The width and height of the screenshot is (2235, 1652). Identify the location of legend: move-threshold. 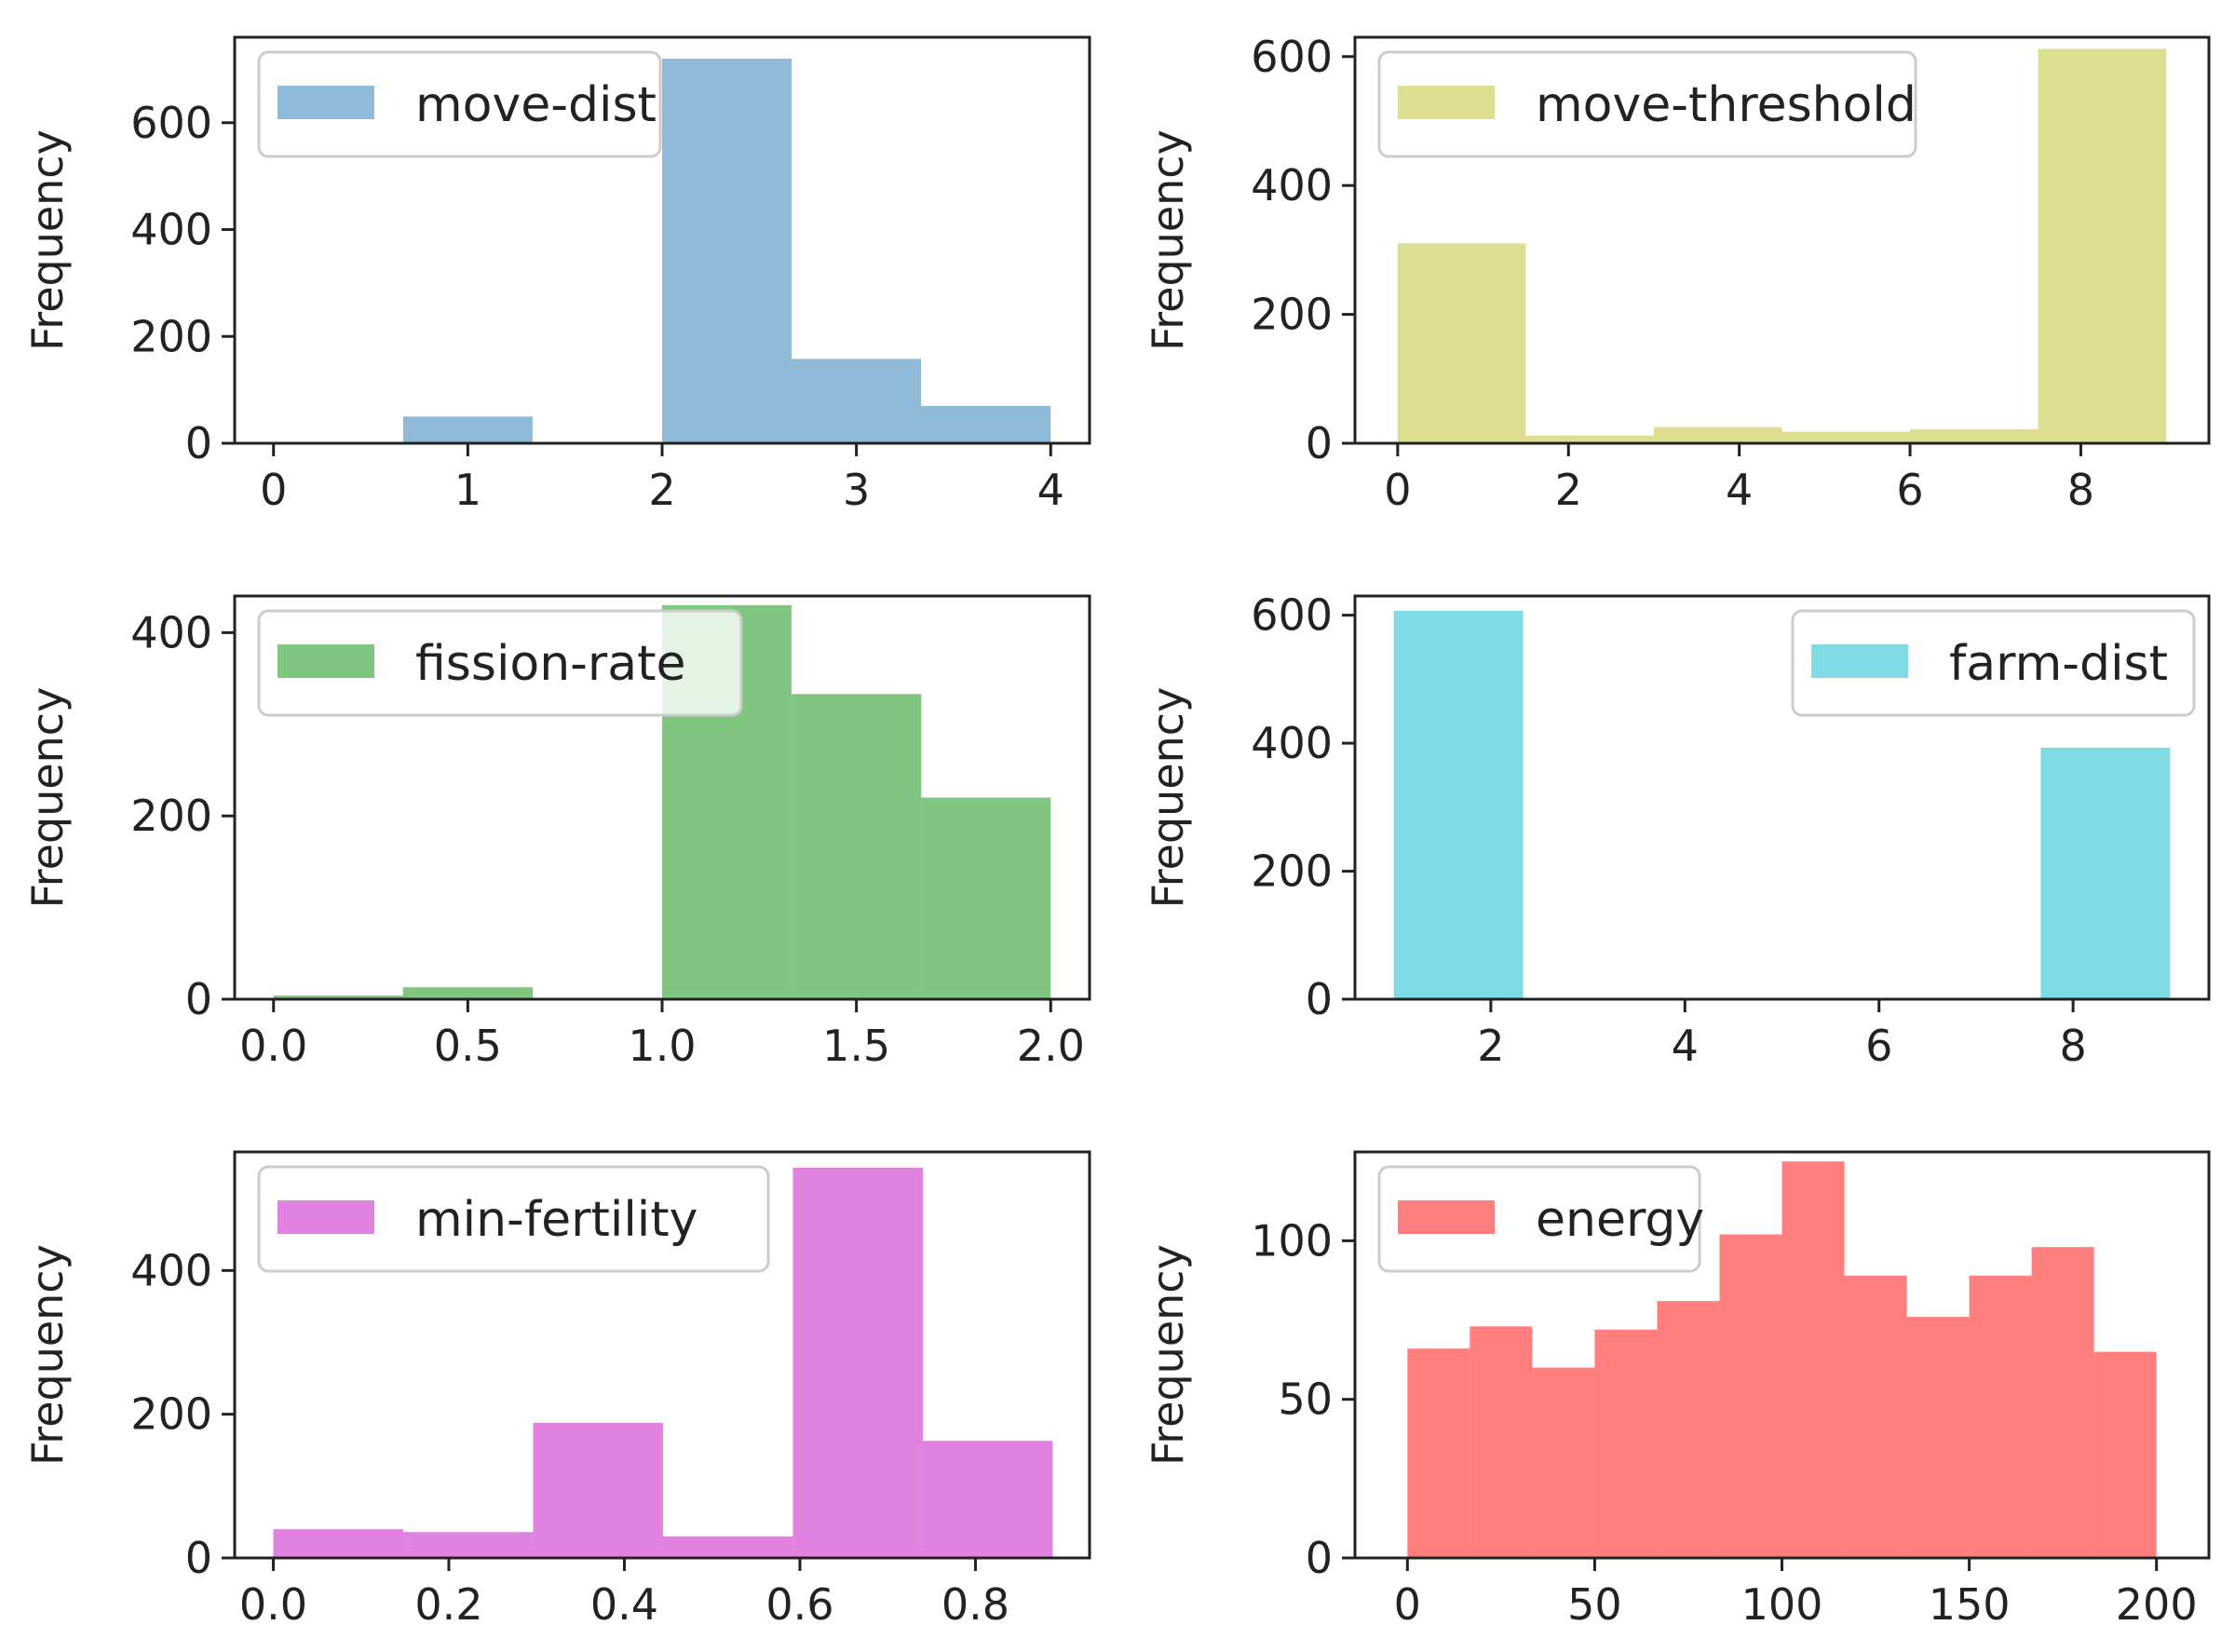
(1647, 104).